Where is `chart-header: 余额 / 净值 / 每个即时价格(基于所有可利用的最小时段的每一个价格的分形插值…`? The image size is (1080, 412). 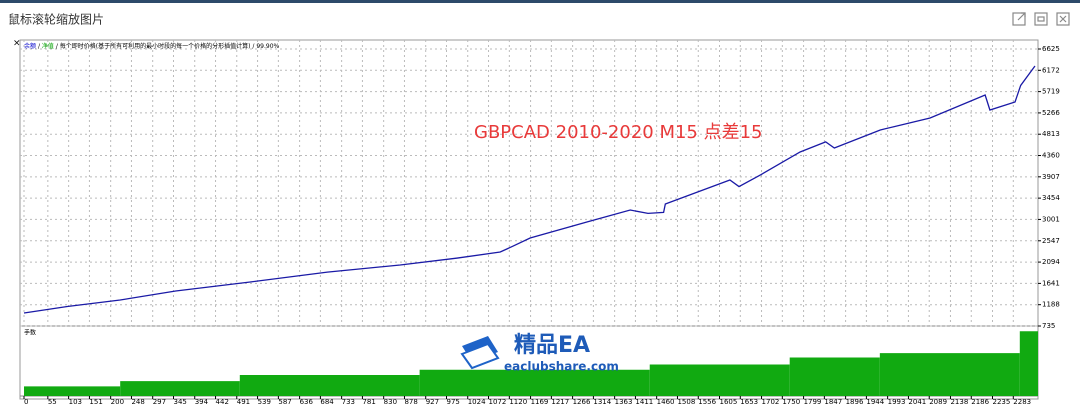
chart-header: 余额 / 净值 / 每个即时价格(基于所有可利用的最小时段的每一个价格的分形插值… is located at coordinates (152, 46).